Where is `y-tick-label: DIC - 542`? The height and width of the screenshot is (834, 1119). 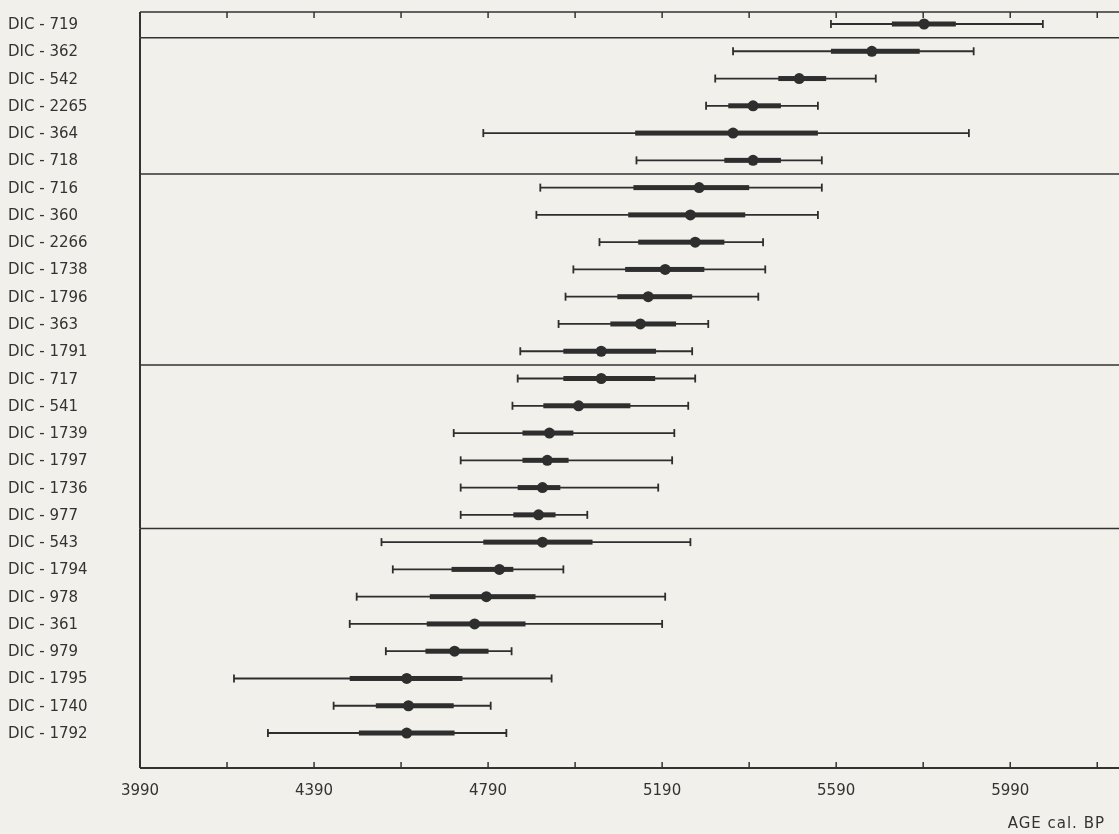 y-tick-label: DIC - 542 is located at coordinates (43, 78).